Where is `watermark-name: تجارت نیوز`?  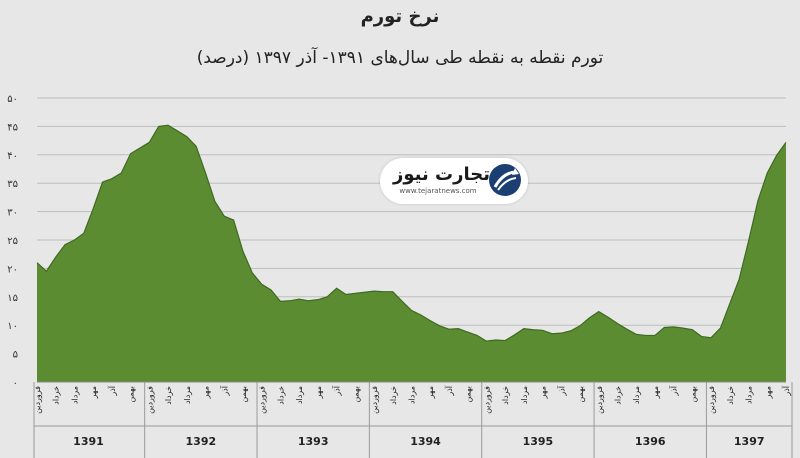
watermark-name: تجارت نیوز is located at coordinates (441, 174).